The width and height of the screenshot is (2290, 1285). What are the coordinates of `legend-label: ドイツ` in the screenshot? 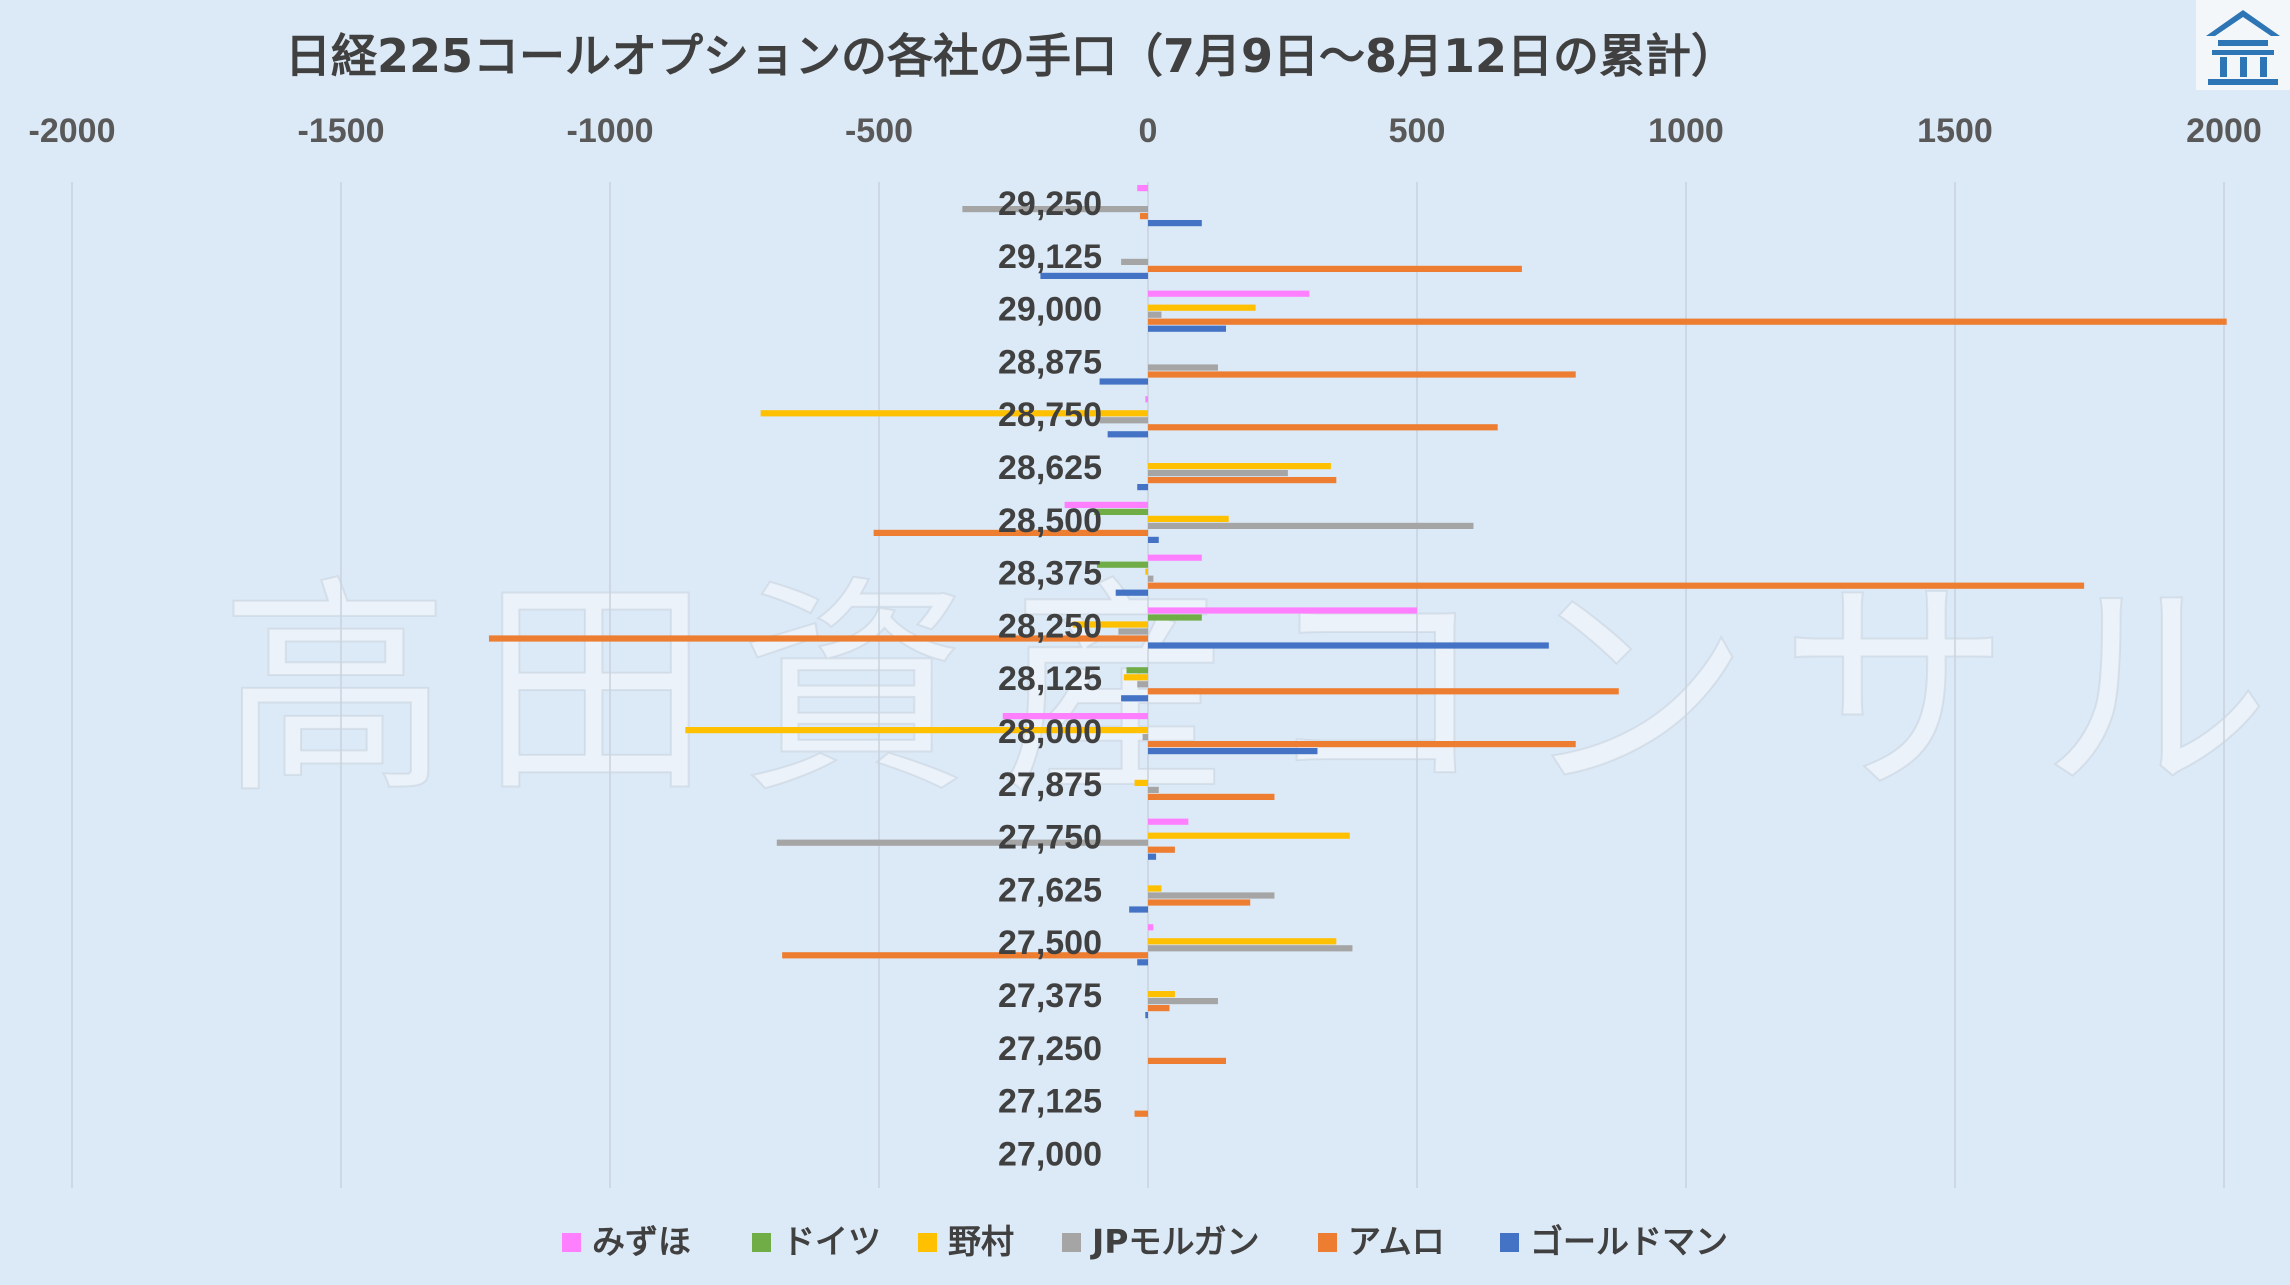 It's located at (831, 1241).